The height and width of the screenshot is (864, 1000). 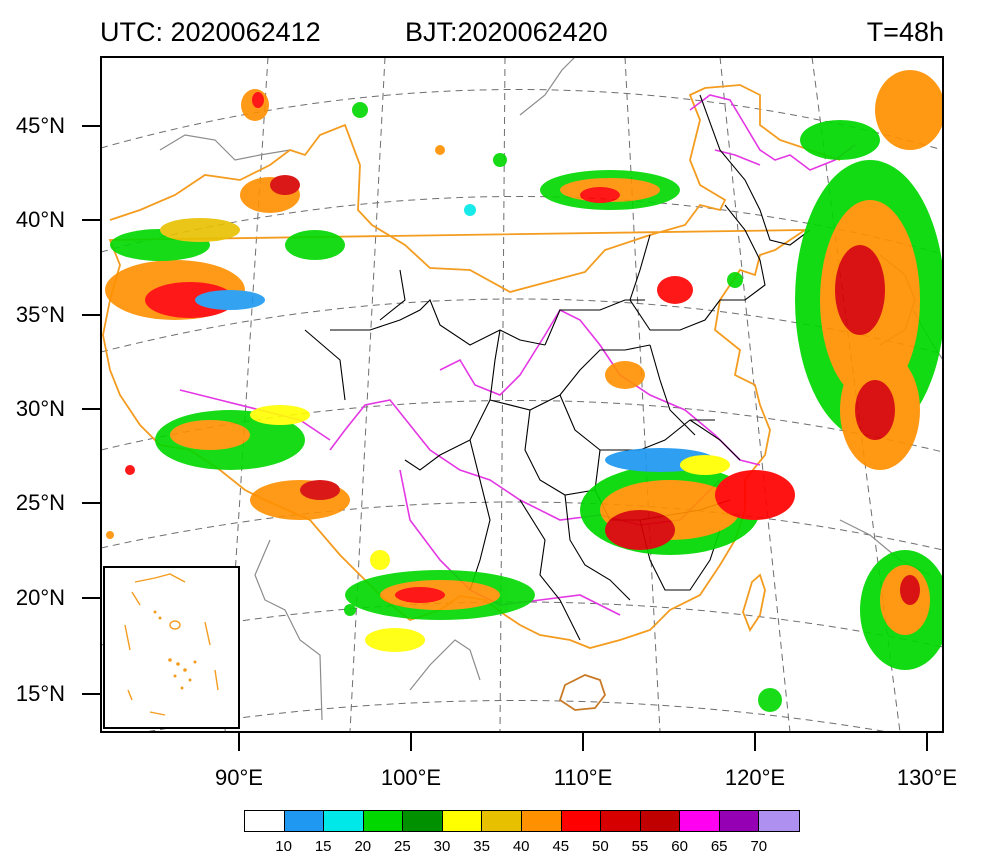 What do you see at coordinates (225, 204) in the screenshot?
I see `echo-northwest` at bounding box center [225, 204].